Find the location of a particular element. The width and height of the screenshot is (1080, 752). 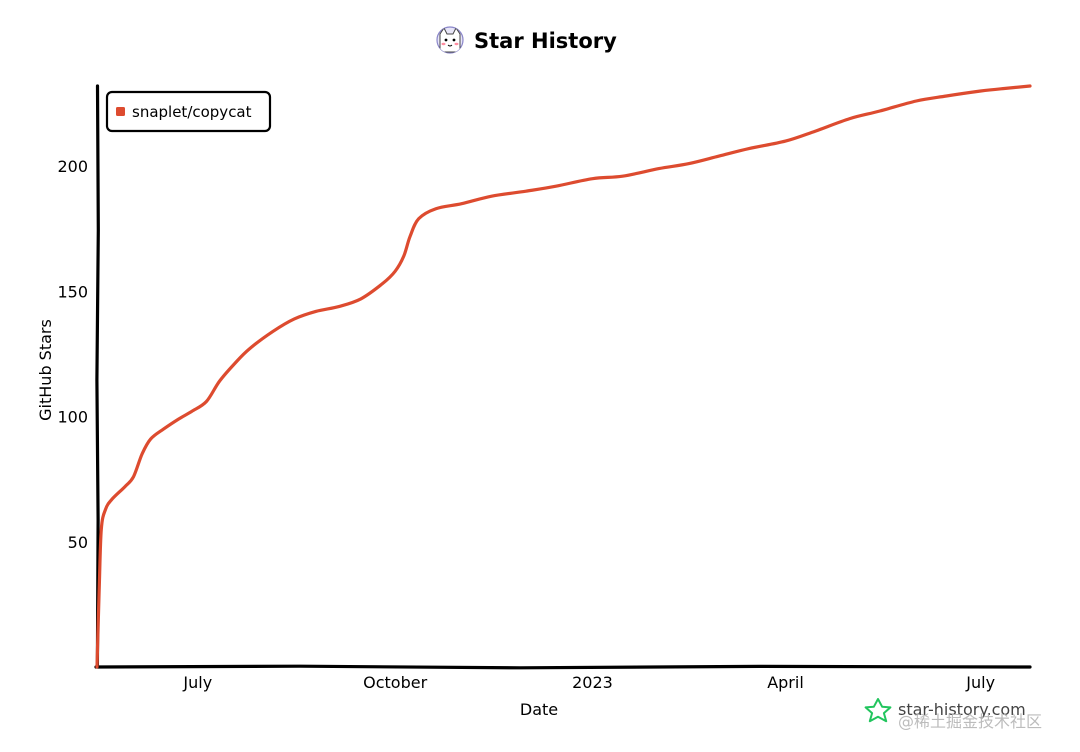

x-axis-line is located at coordinates (563, 667).